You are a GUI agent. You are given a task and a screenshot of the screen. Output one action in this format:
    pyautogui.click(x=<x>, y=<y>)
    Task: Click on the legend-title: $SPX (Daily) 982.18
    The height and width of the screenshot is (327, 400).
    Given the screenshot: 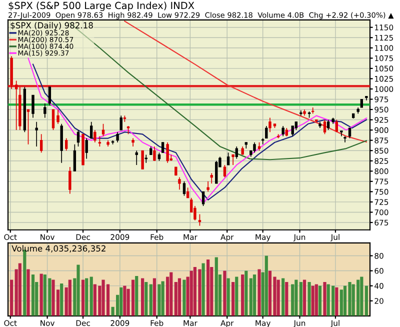 What is the action you would take?
    pyautogui.click(x=51, y=26)
    